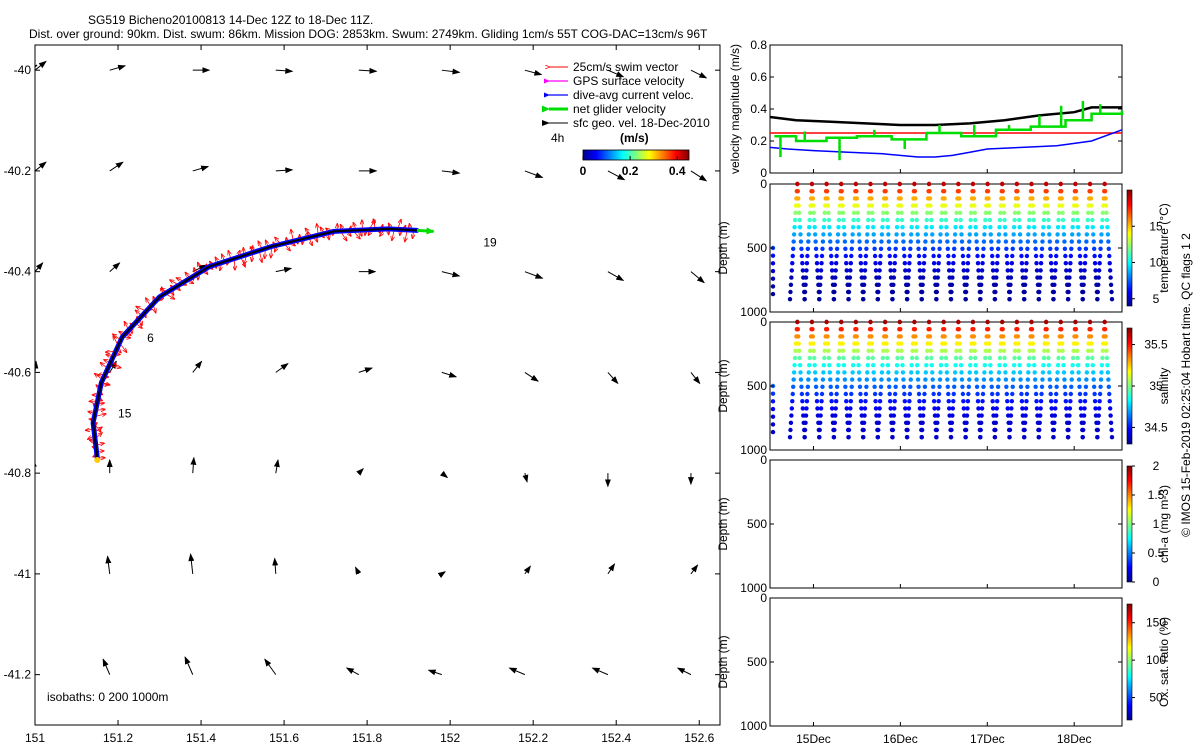  What do you see at coordinates (616, 738) in the screenshot?
I see `map-xtick-label: 152.4` at bounding box center [616, 738].